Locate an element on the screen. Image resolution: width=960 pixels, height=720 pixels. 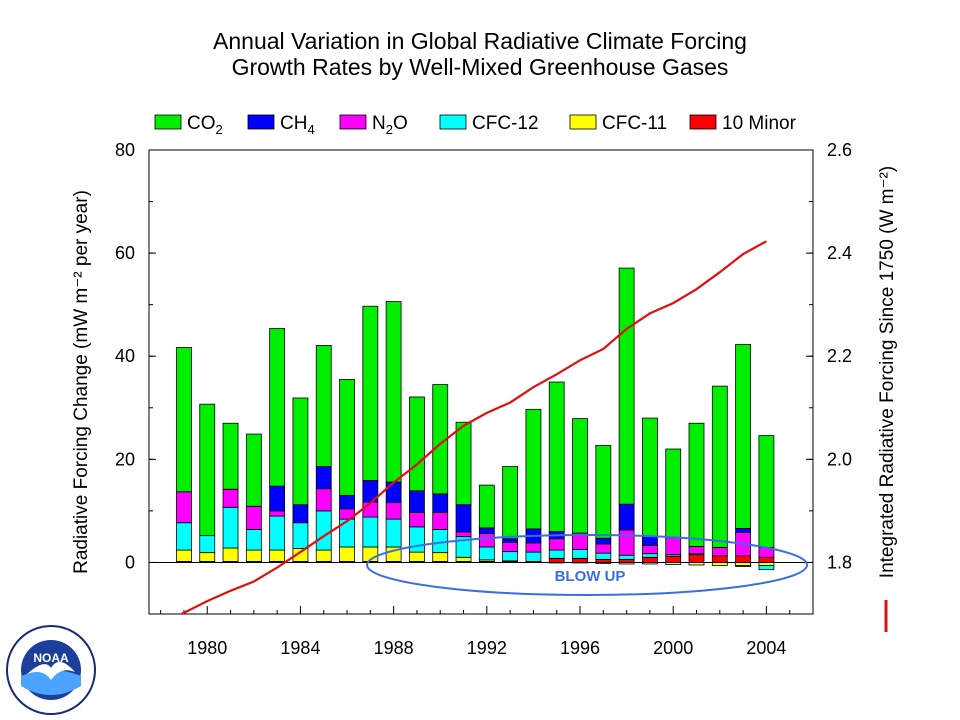
legend-label: CFC-12 is located at coordinates (505, 123).